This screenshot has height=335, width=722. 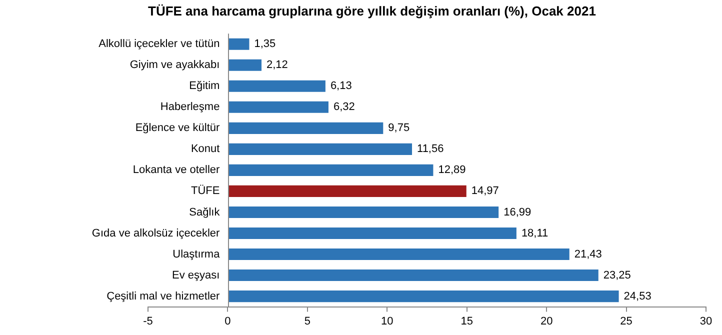 What do you see at coordinates (341, 86) in the screenshot?
I see `data-label: 6,13` at bounding box center [341, 86].